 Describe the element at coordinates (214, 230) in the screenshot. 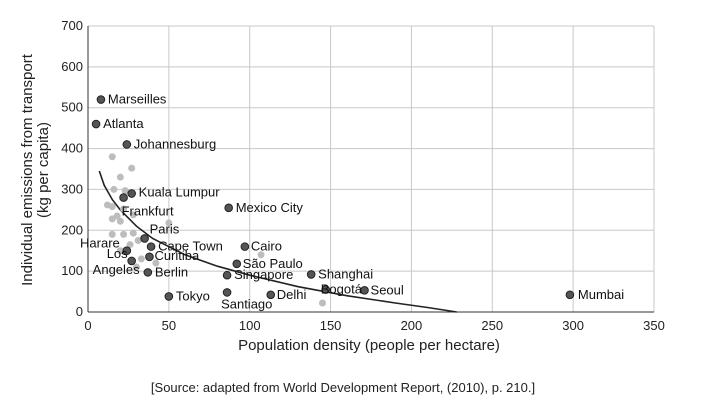

I see `unlabeled-points` at that location.